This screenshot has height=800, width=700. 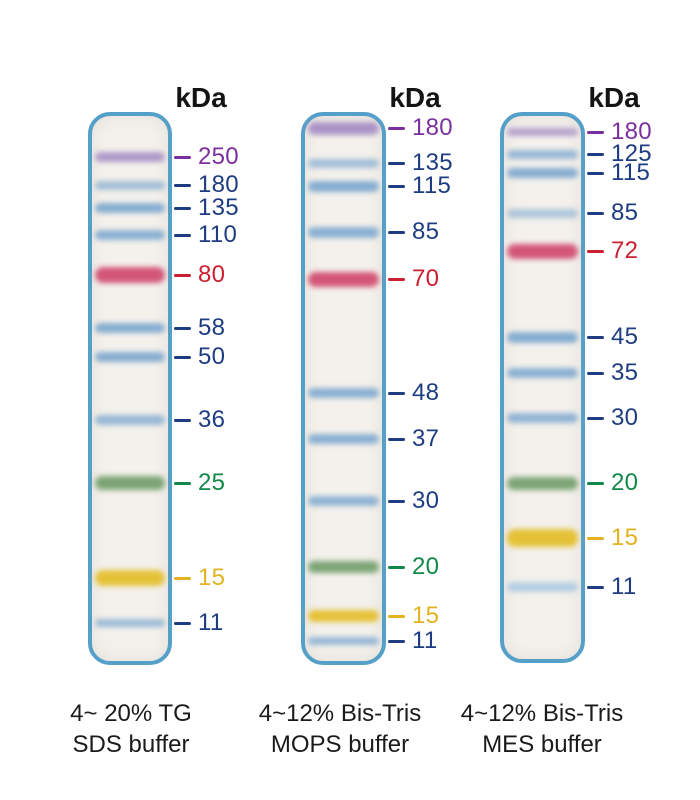 I want to click on gel-band-35kda, so click(x=542, y=373).